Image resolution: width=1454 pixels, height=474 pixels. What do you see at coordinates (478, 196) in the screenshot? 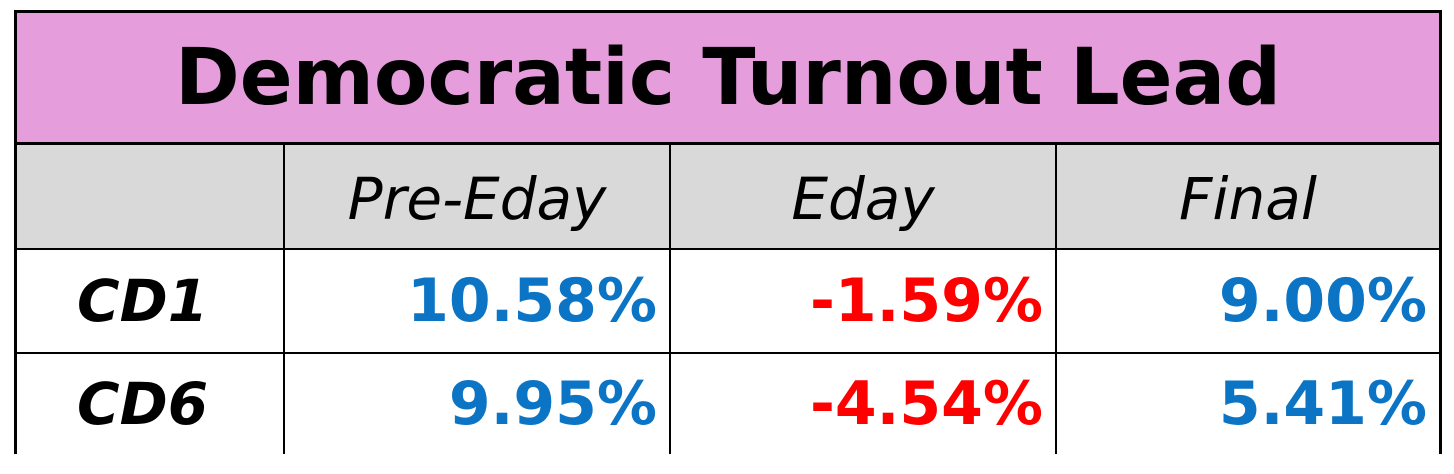
I see `header-cell-pre-eday: Pre-Eday` at bounding box center [478, 196].